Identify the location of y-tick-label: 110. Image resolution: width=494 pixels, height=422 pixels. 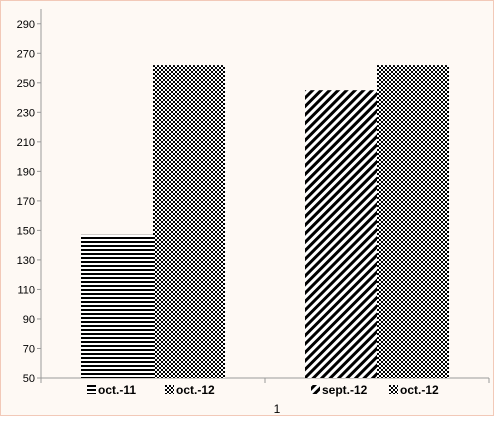
(26, 290).